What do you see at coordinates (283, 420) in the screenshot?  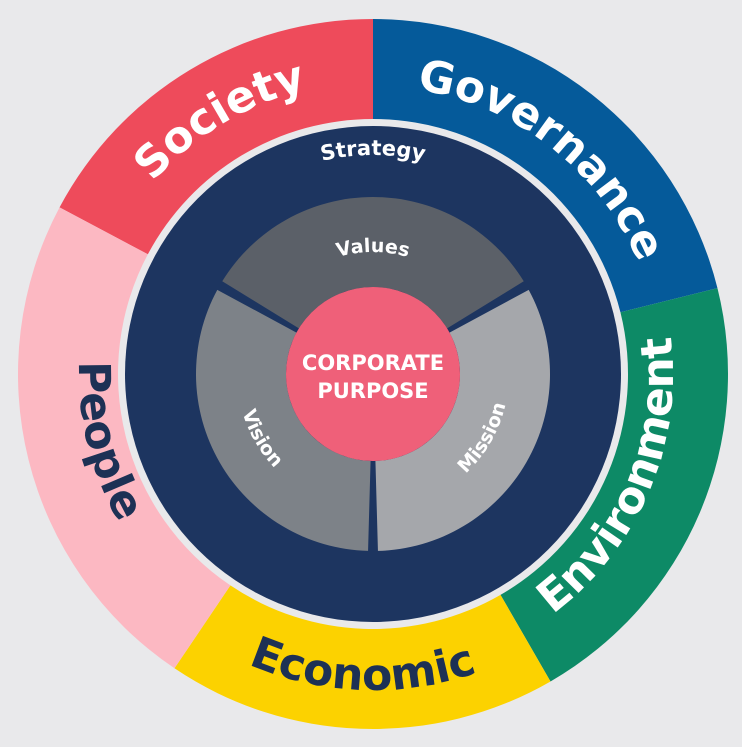 I see `segment-vision` at bounding box center [283, 420].